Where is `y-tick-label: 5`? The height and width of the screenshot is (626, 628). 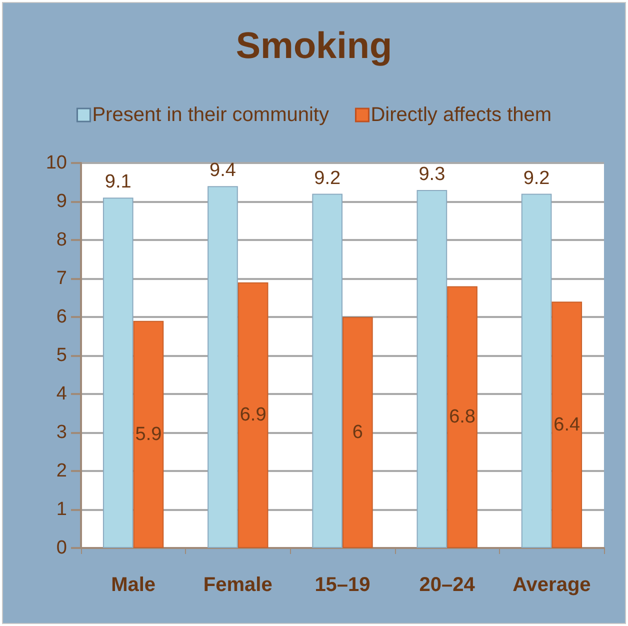 y-tick-label: 5 is located at coordinates (61, 355).